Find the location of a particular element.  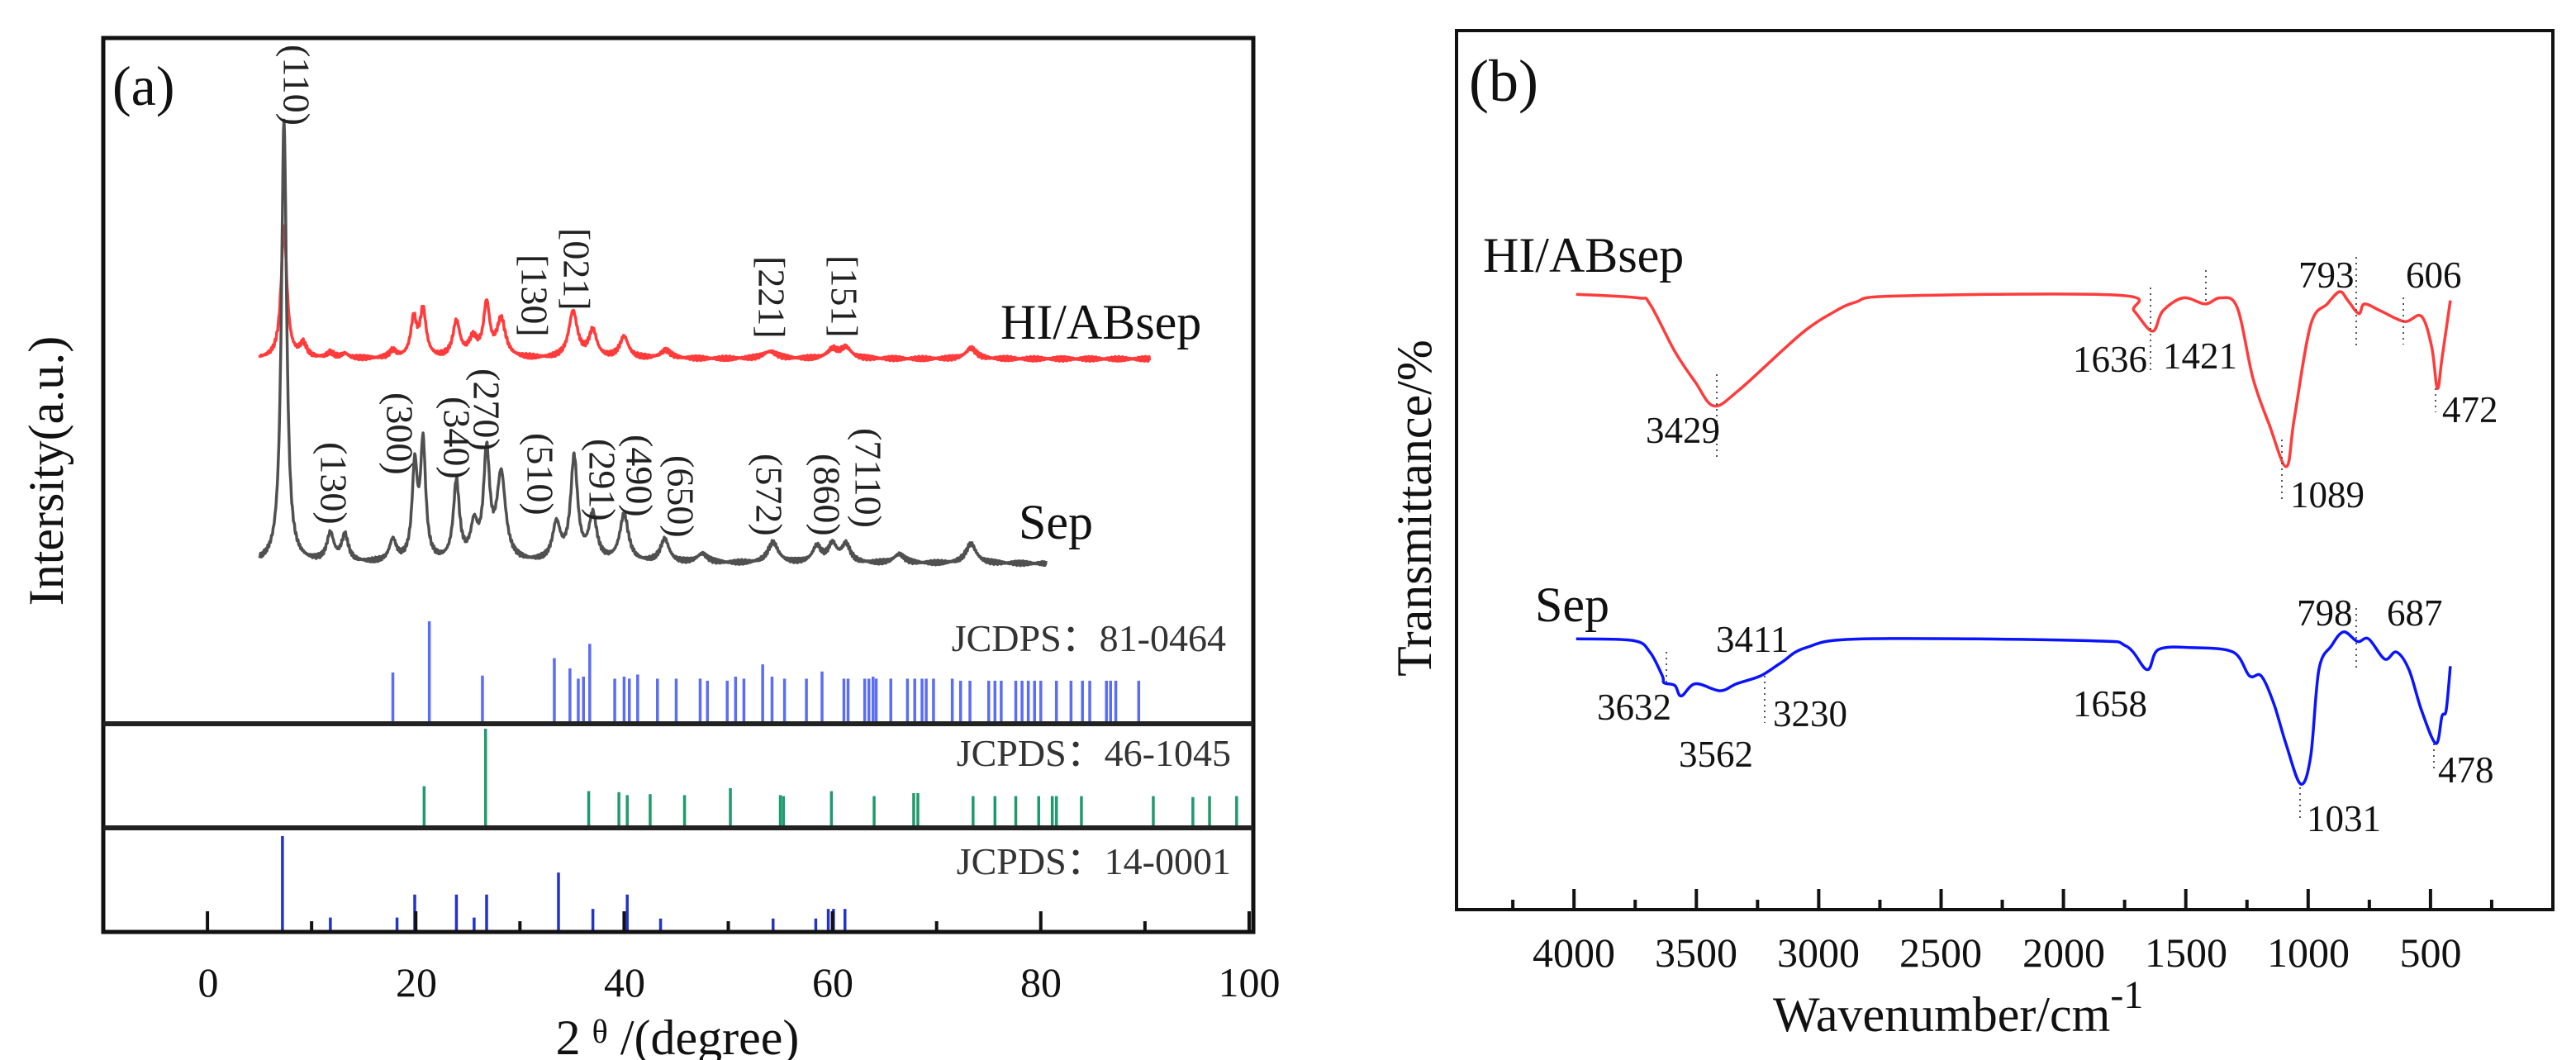

peak-annotation: 1031 is located at coordinates (2344, 818).